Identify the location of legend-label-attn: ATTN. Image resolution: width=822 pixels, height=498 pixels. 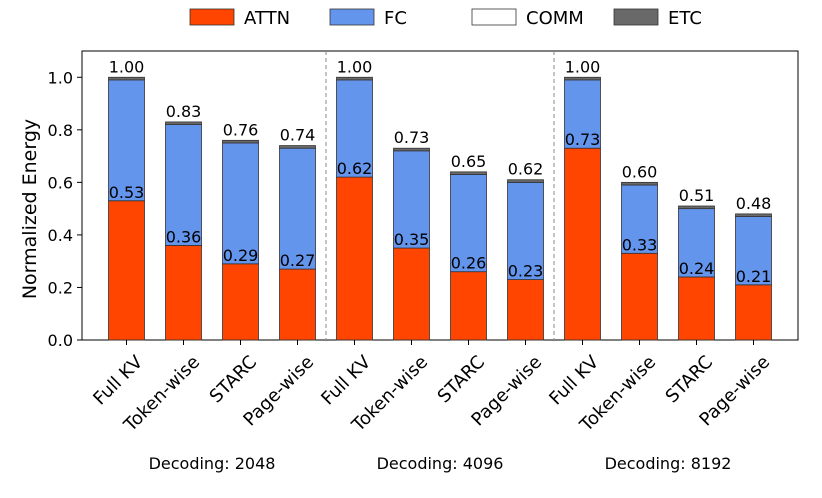
(267, 18).